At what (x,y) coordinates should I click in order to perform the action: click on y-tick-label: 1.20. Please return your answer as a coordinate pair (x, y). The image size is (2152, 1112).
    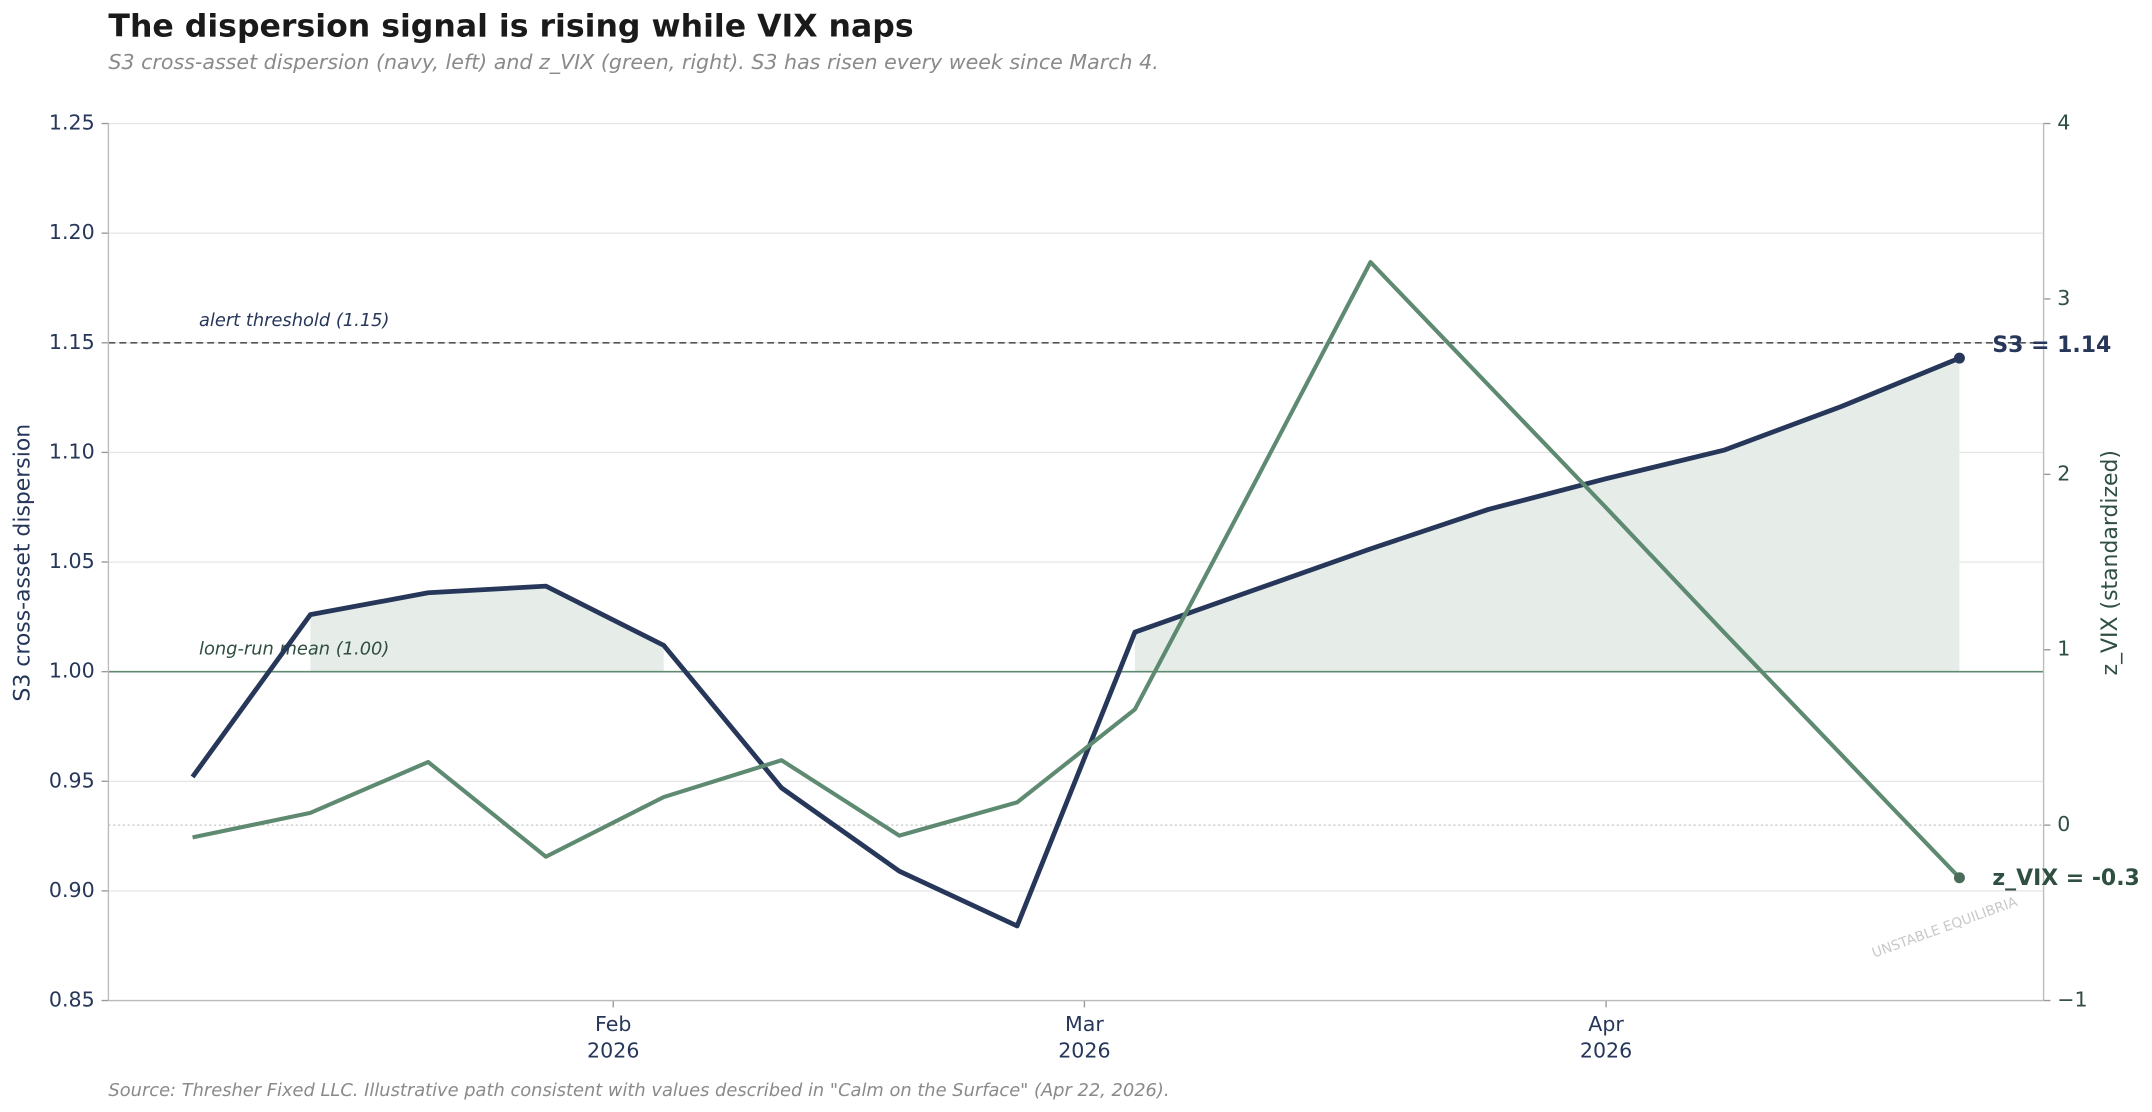
    Looking at the image, I should click on (72, 232).